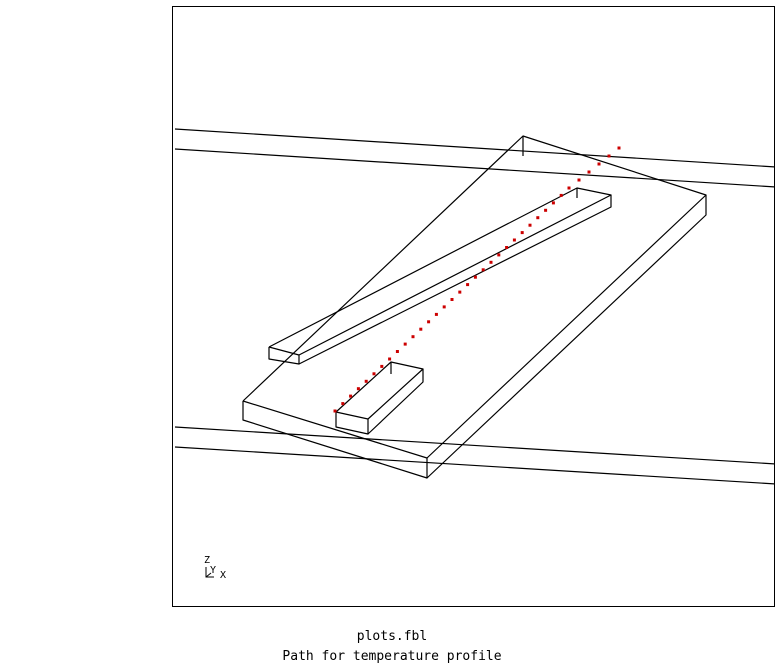 This screenshot has width=784, height=672. What do you see at coordinates (440, 276) in the screenshot?
I see `strip-upper` at bounding box center [440, 276].